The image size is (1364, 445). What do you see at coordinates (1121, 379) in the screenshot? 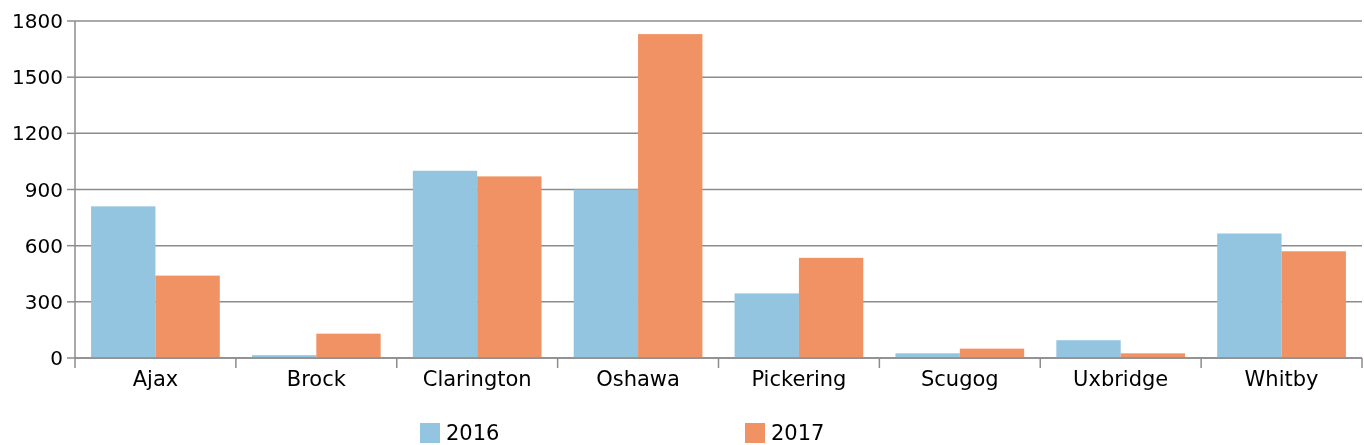
I see `x-tick-label: Uxbridge` at bounding box center [1121, 379].